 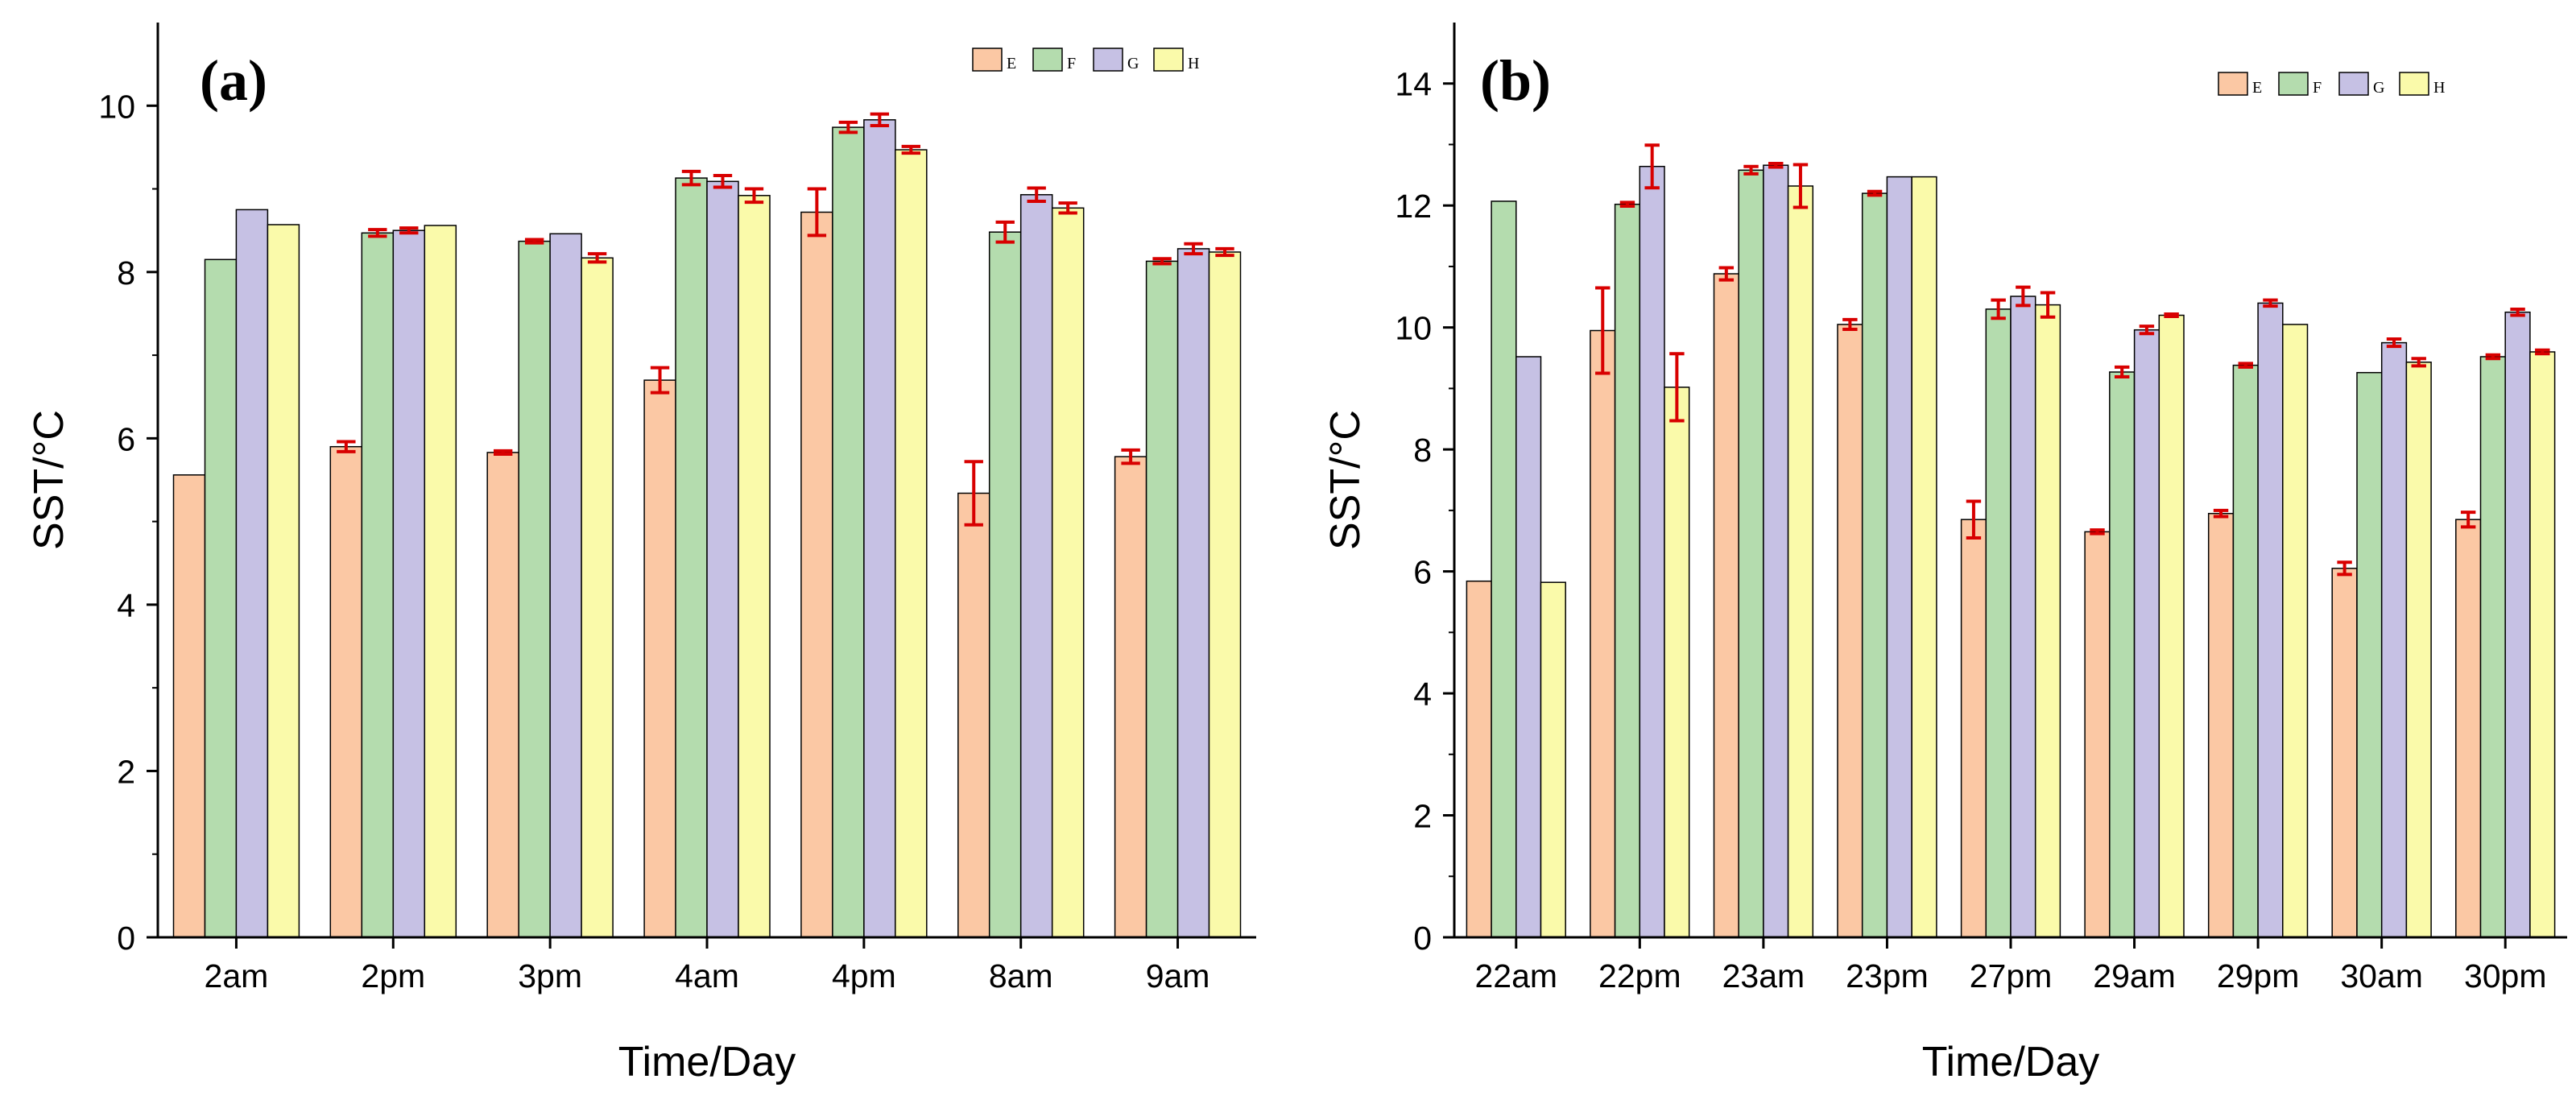 I want to click on error-bar-H-8am, so click(x=1067, y=208).